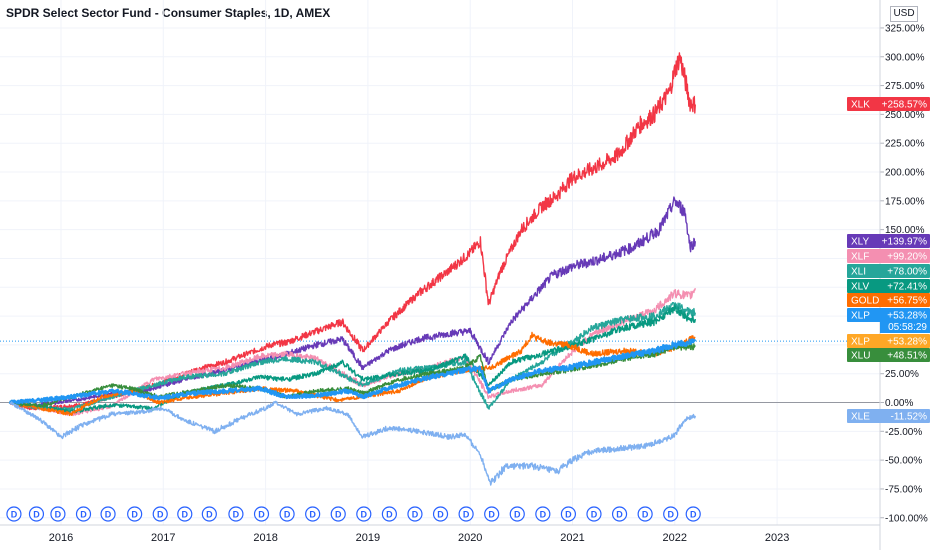 Image resolution: width=932 pixels, height=550 pixels. Describe the element at coordinates (61, 538) in the screenshot. I see `x-tick-label: 2016` at that location.